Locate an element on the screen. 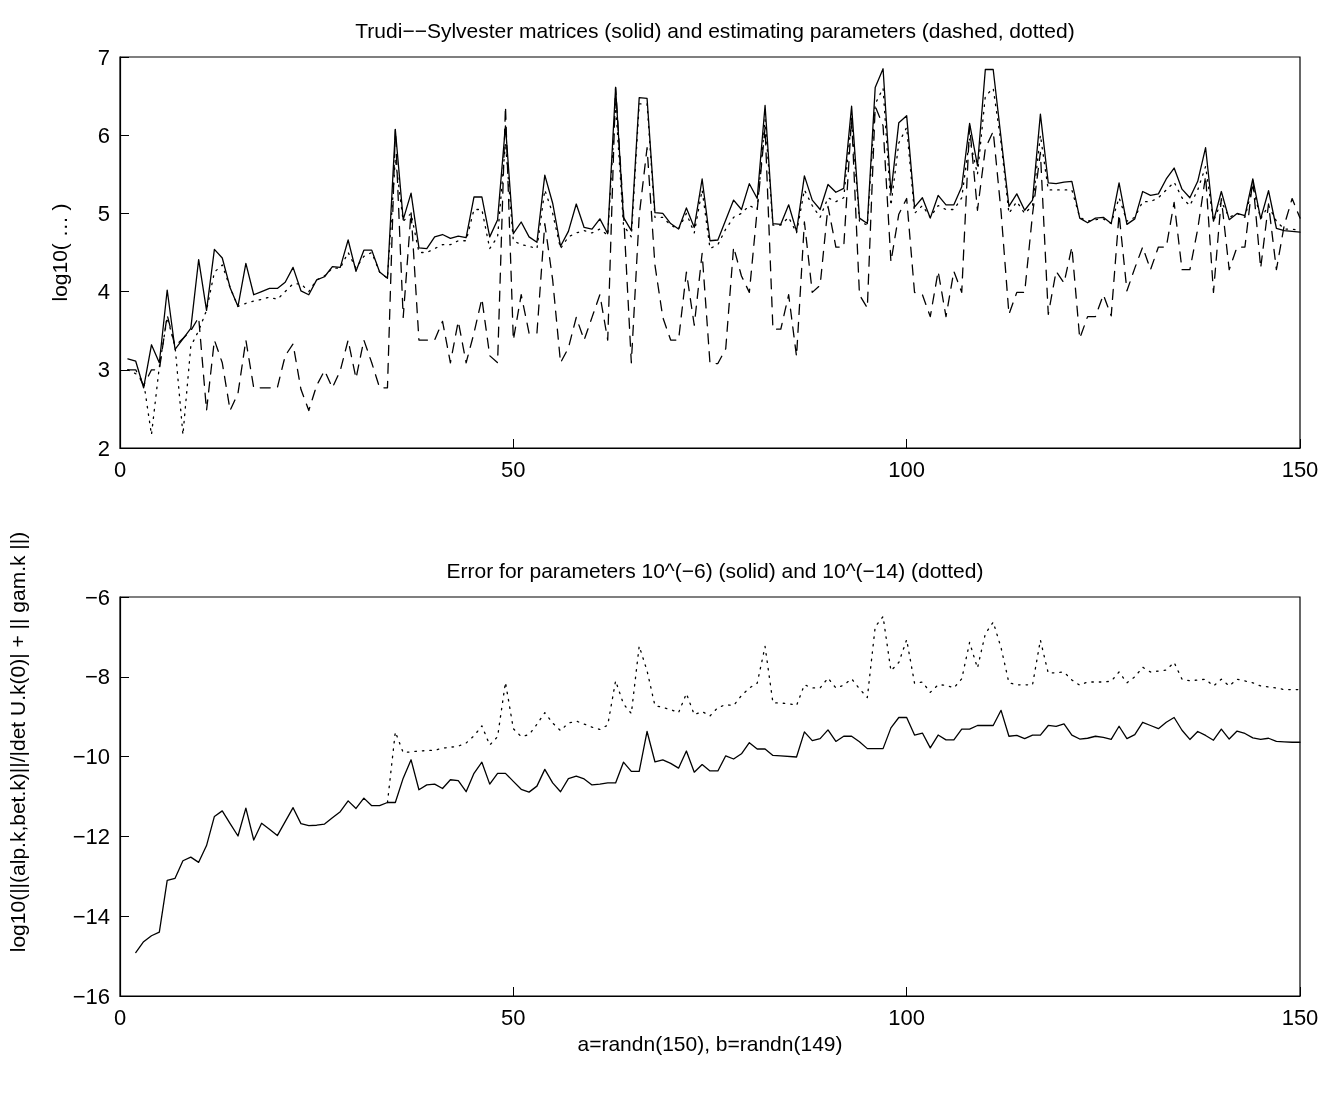 Image resolution: width=1336 pixels, height=1116 pixels. y-tick-label: 4 is located at coordinates (103, 292).